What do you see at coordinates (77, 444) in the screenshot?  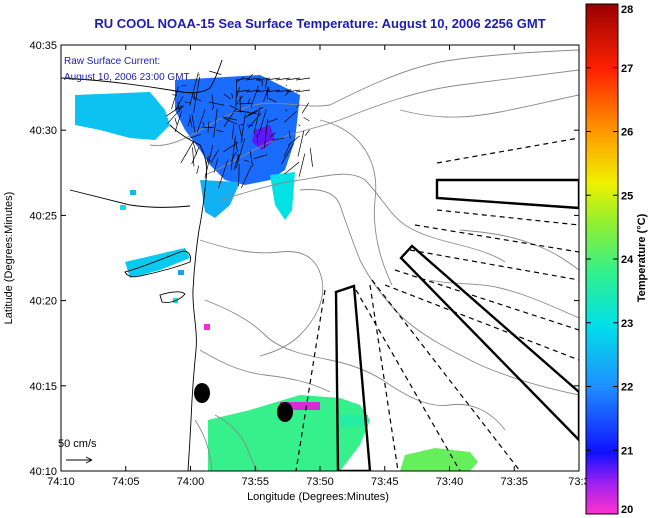 I see `scale-label: 50 cm/s` at bounding box center [77, 444].